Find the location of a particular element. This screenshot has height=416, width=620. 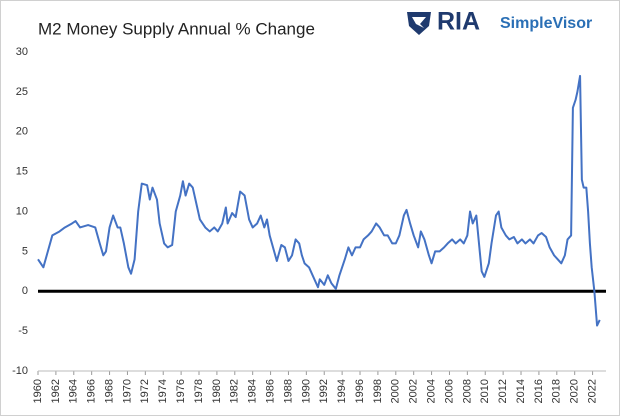

x-tick-label: 1992 is located at coordinates (324, 391).